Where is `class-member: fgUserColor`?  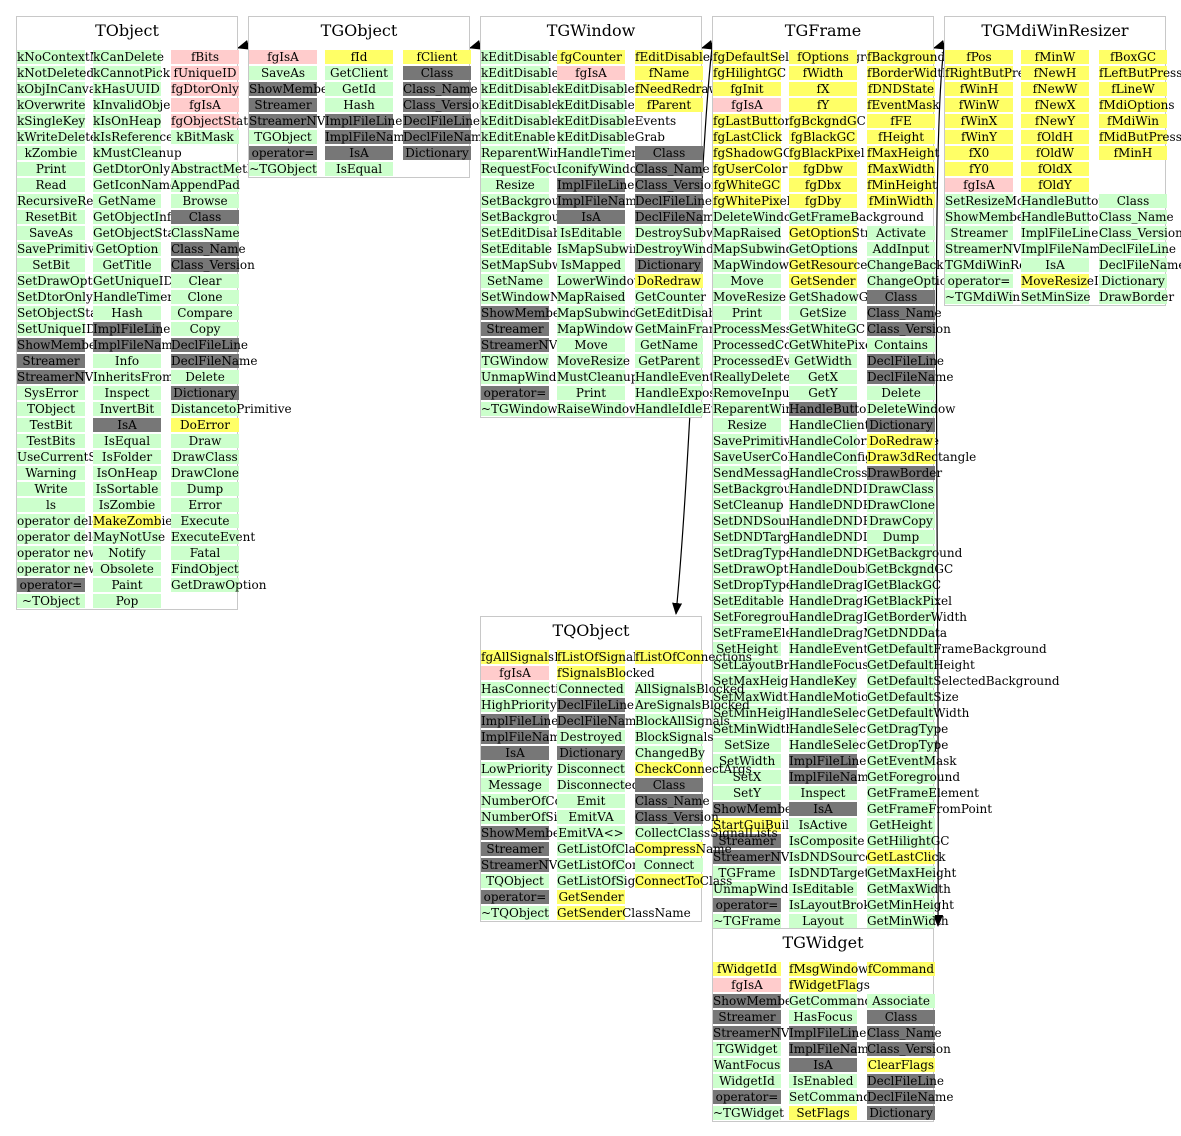 class-member: fgUserColor is located at coordinates (750, 169).